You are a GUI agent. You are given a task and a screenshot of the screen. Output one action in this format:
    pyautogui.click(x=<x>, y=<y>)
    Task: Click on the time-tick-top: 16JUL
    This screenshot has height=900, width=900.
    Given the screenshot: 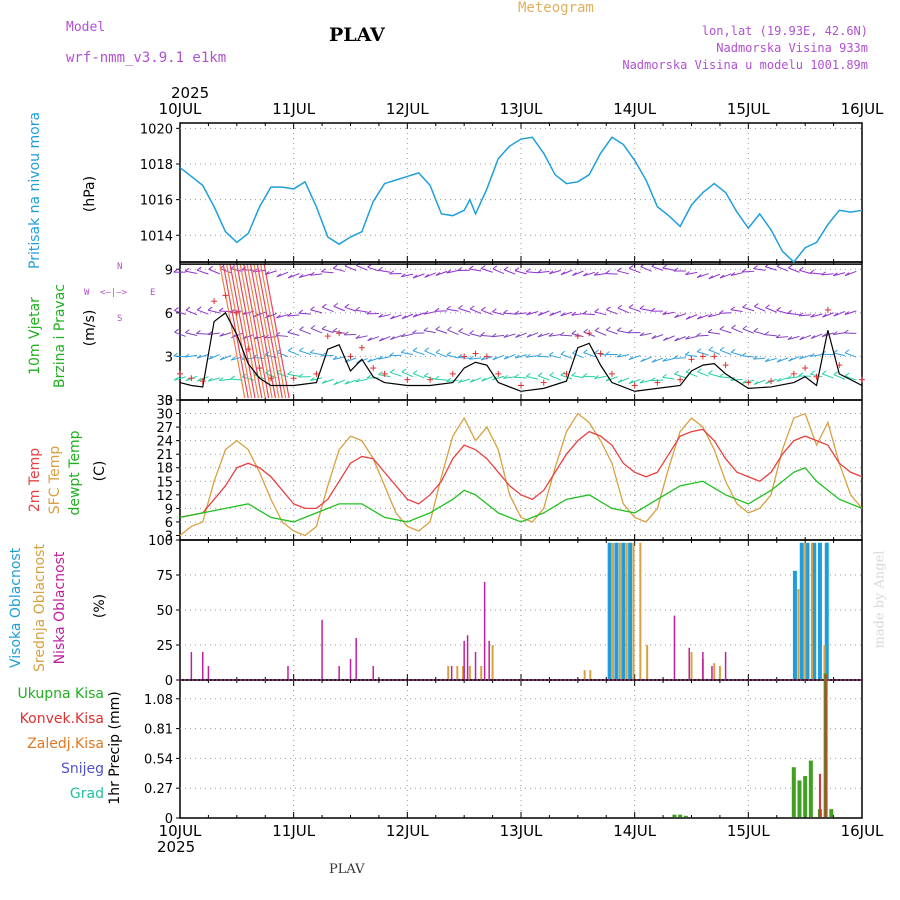 What is the action you would take?
    pyautogui.click(x=862, y=109)
    